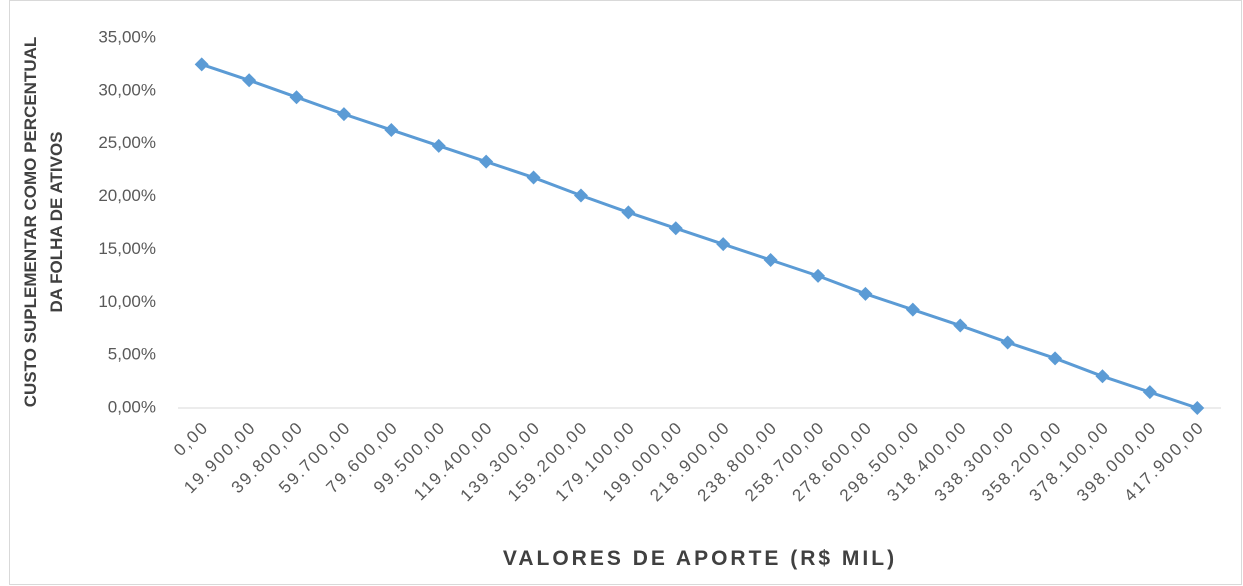 This screenshot has width=1243, height=586. I want to click on x-axis-title: VALORES DE APORTE (R$ MIL), so click(700, 558).